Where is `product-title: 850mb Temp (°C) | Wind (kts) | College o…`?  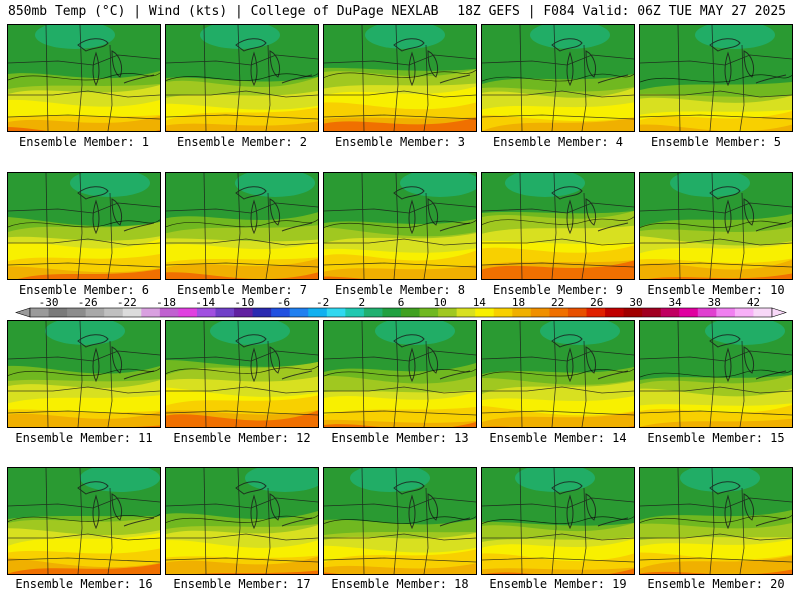
product-title: 850mb Temp (°C) | Wind (kts) | College o… is located at coordinates (223, 11).